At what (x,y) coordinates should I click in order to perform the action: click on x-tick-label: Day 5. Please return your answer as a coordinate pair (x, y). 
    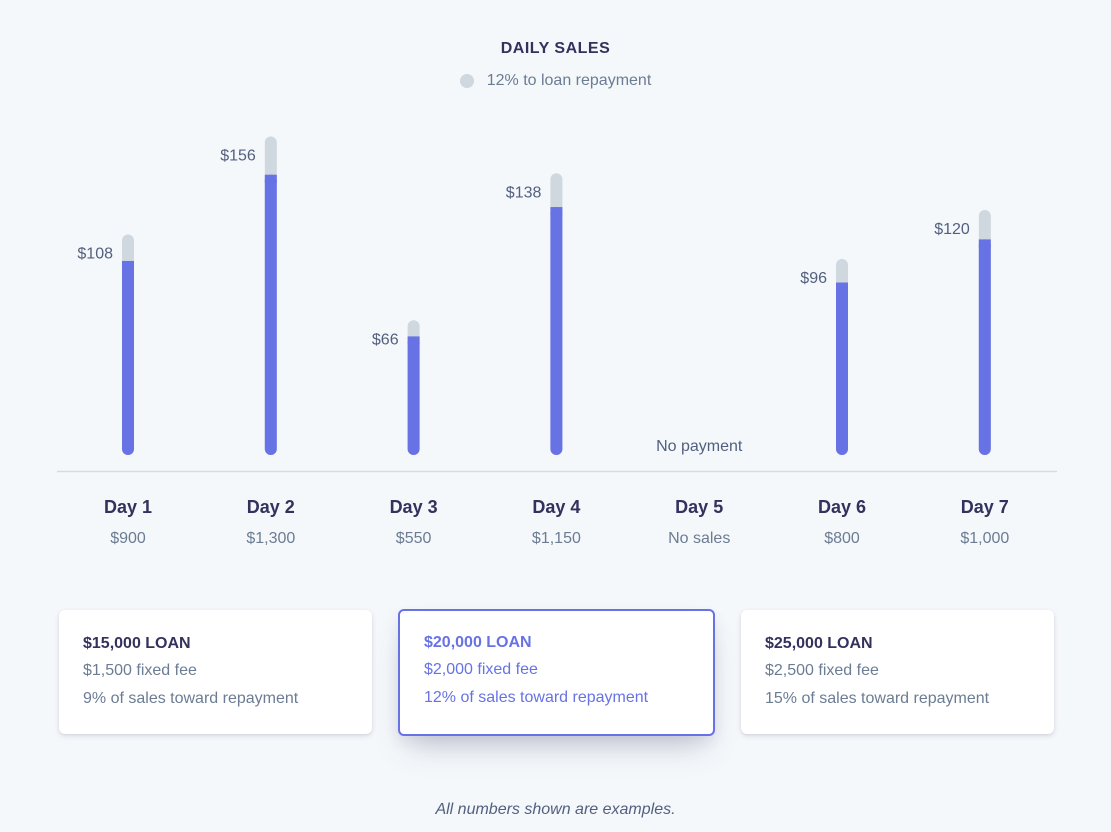
    Looking at the image, I should click on (699, 507).